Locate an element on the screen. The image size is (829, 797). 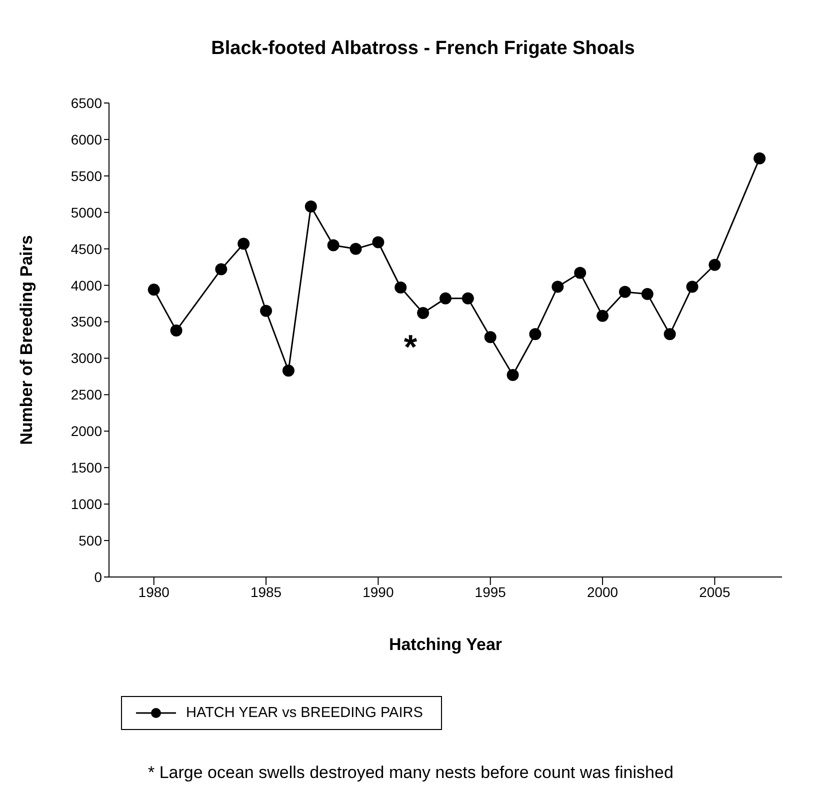
y-tick-label: 1500 is located at coordinates (86, 468).